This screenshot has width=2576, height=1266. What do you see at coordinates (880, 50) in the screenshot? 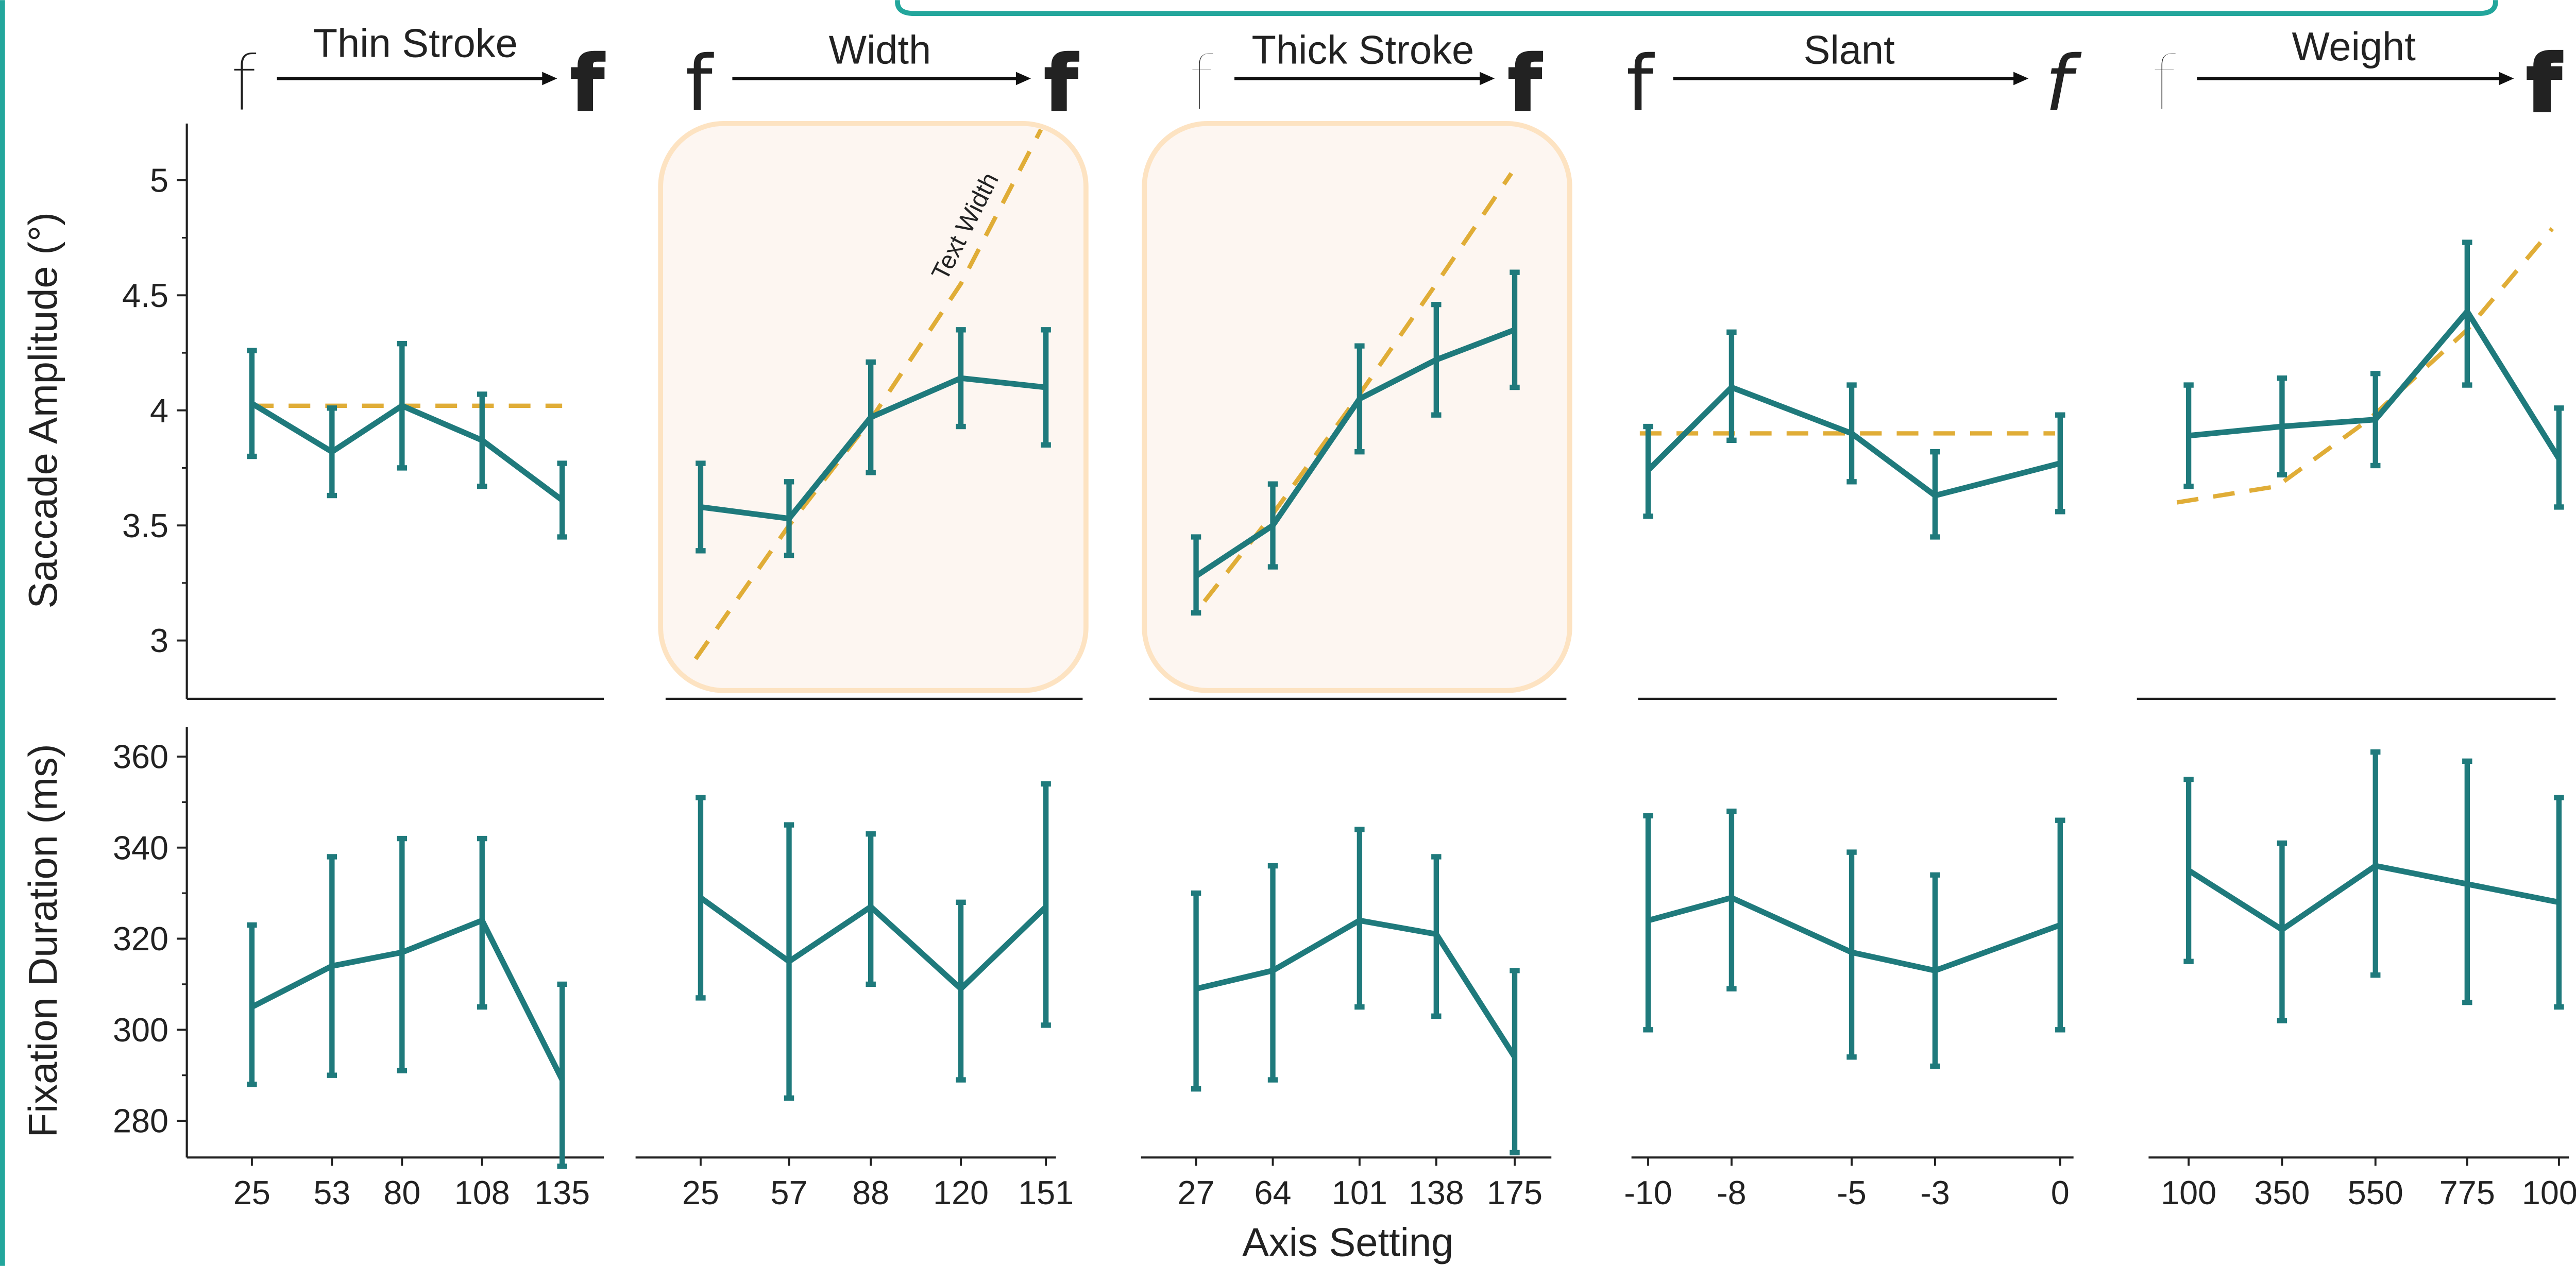
I see `panel-title: Width` at bounding box center [880, 50].